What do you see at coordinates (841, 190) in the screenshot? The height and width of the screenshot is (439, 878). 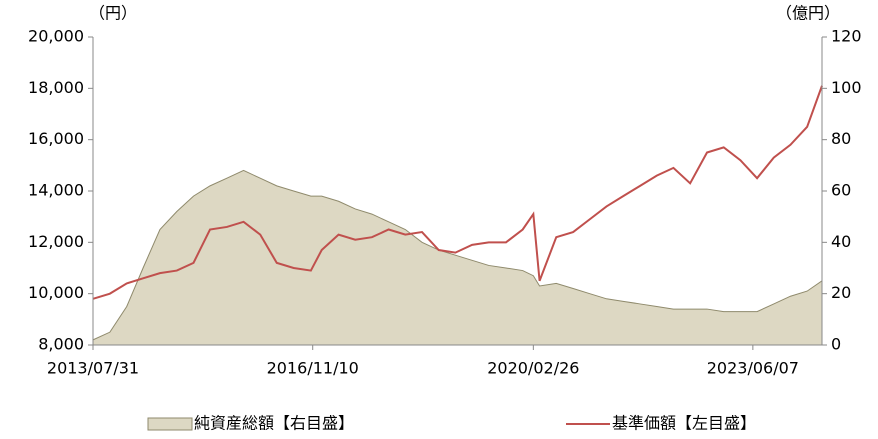 I see `y2-tick-label: 60` at bounding box center [841, 190].